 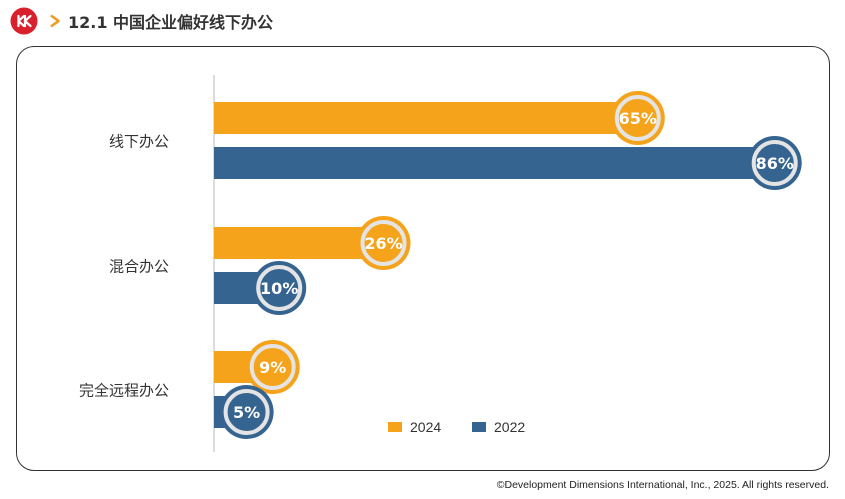 I want to click on data-label: 9%, so click(x=272, y=367).